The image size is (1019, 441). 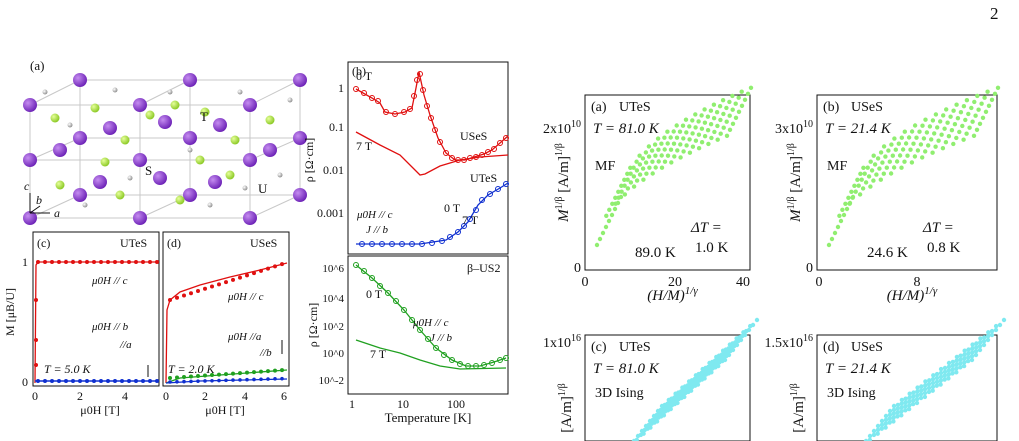 What do you see at coordinates (473, 136) in the screenshot?
I see `svg-text: USeS` at bounding box center [473, 136].